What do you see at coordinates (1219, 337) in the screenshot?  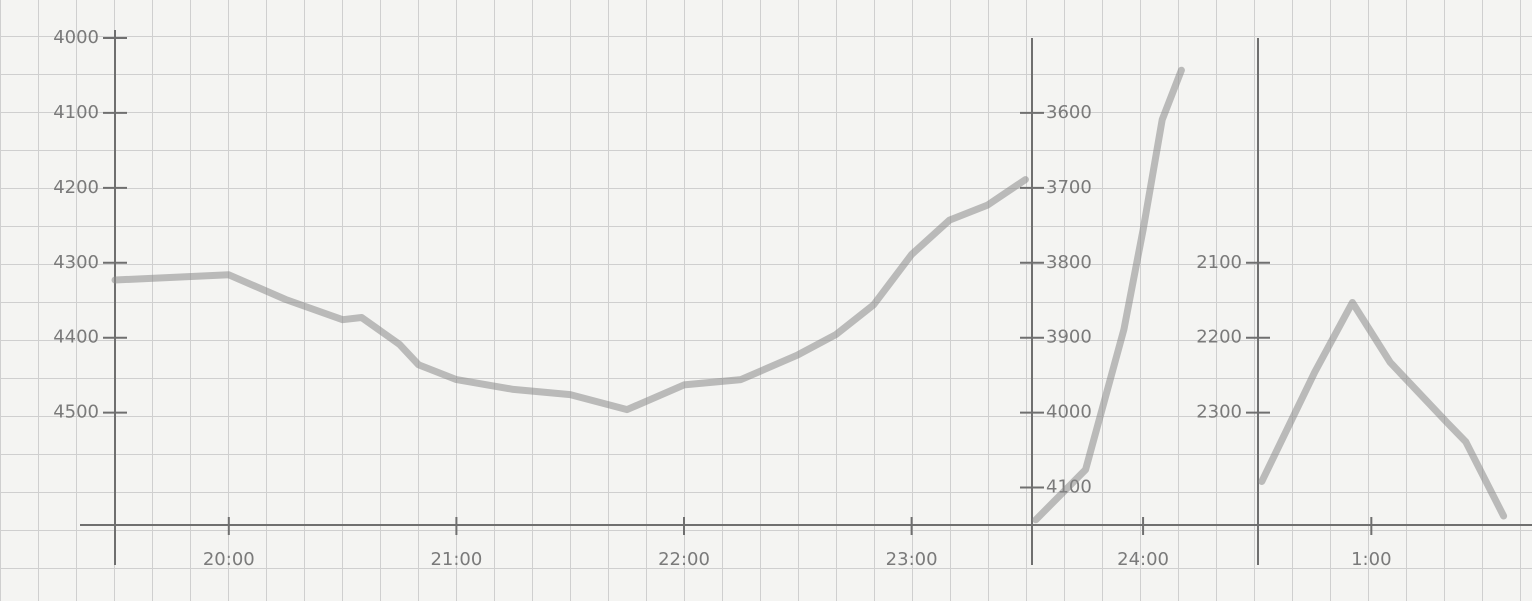 I see `y-tick-label: 2200` at bounding box center [1219, 337].